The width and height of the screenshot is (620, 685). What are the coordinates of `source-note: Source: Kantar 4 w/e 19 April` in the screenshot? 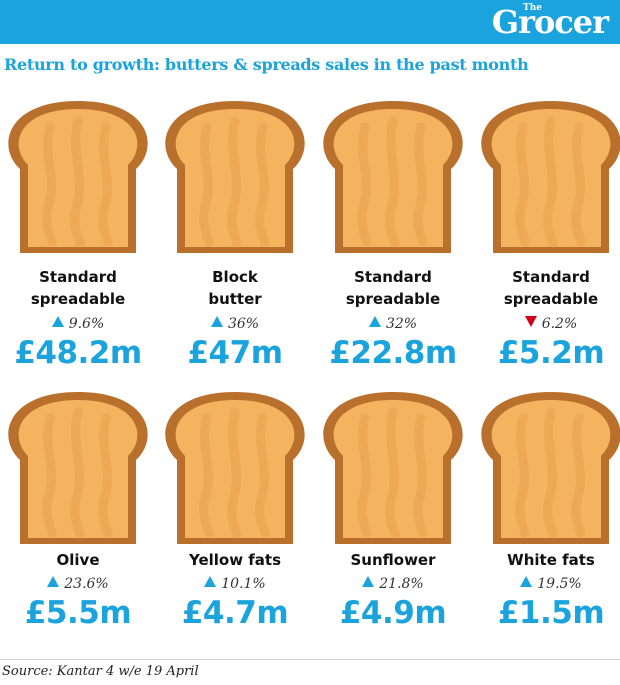 It's located at (100, 671).